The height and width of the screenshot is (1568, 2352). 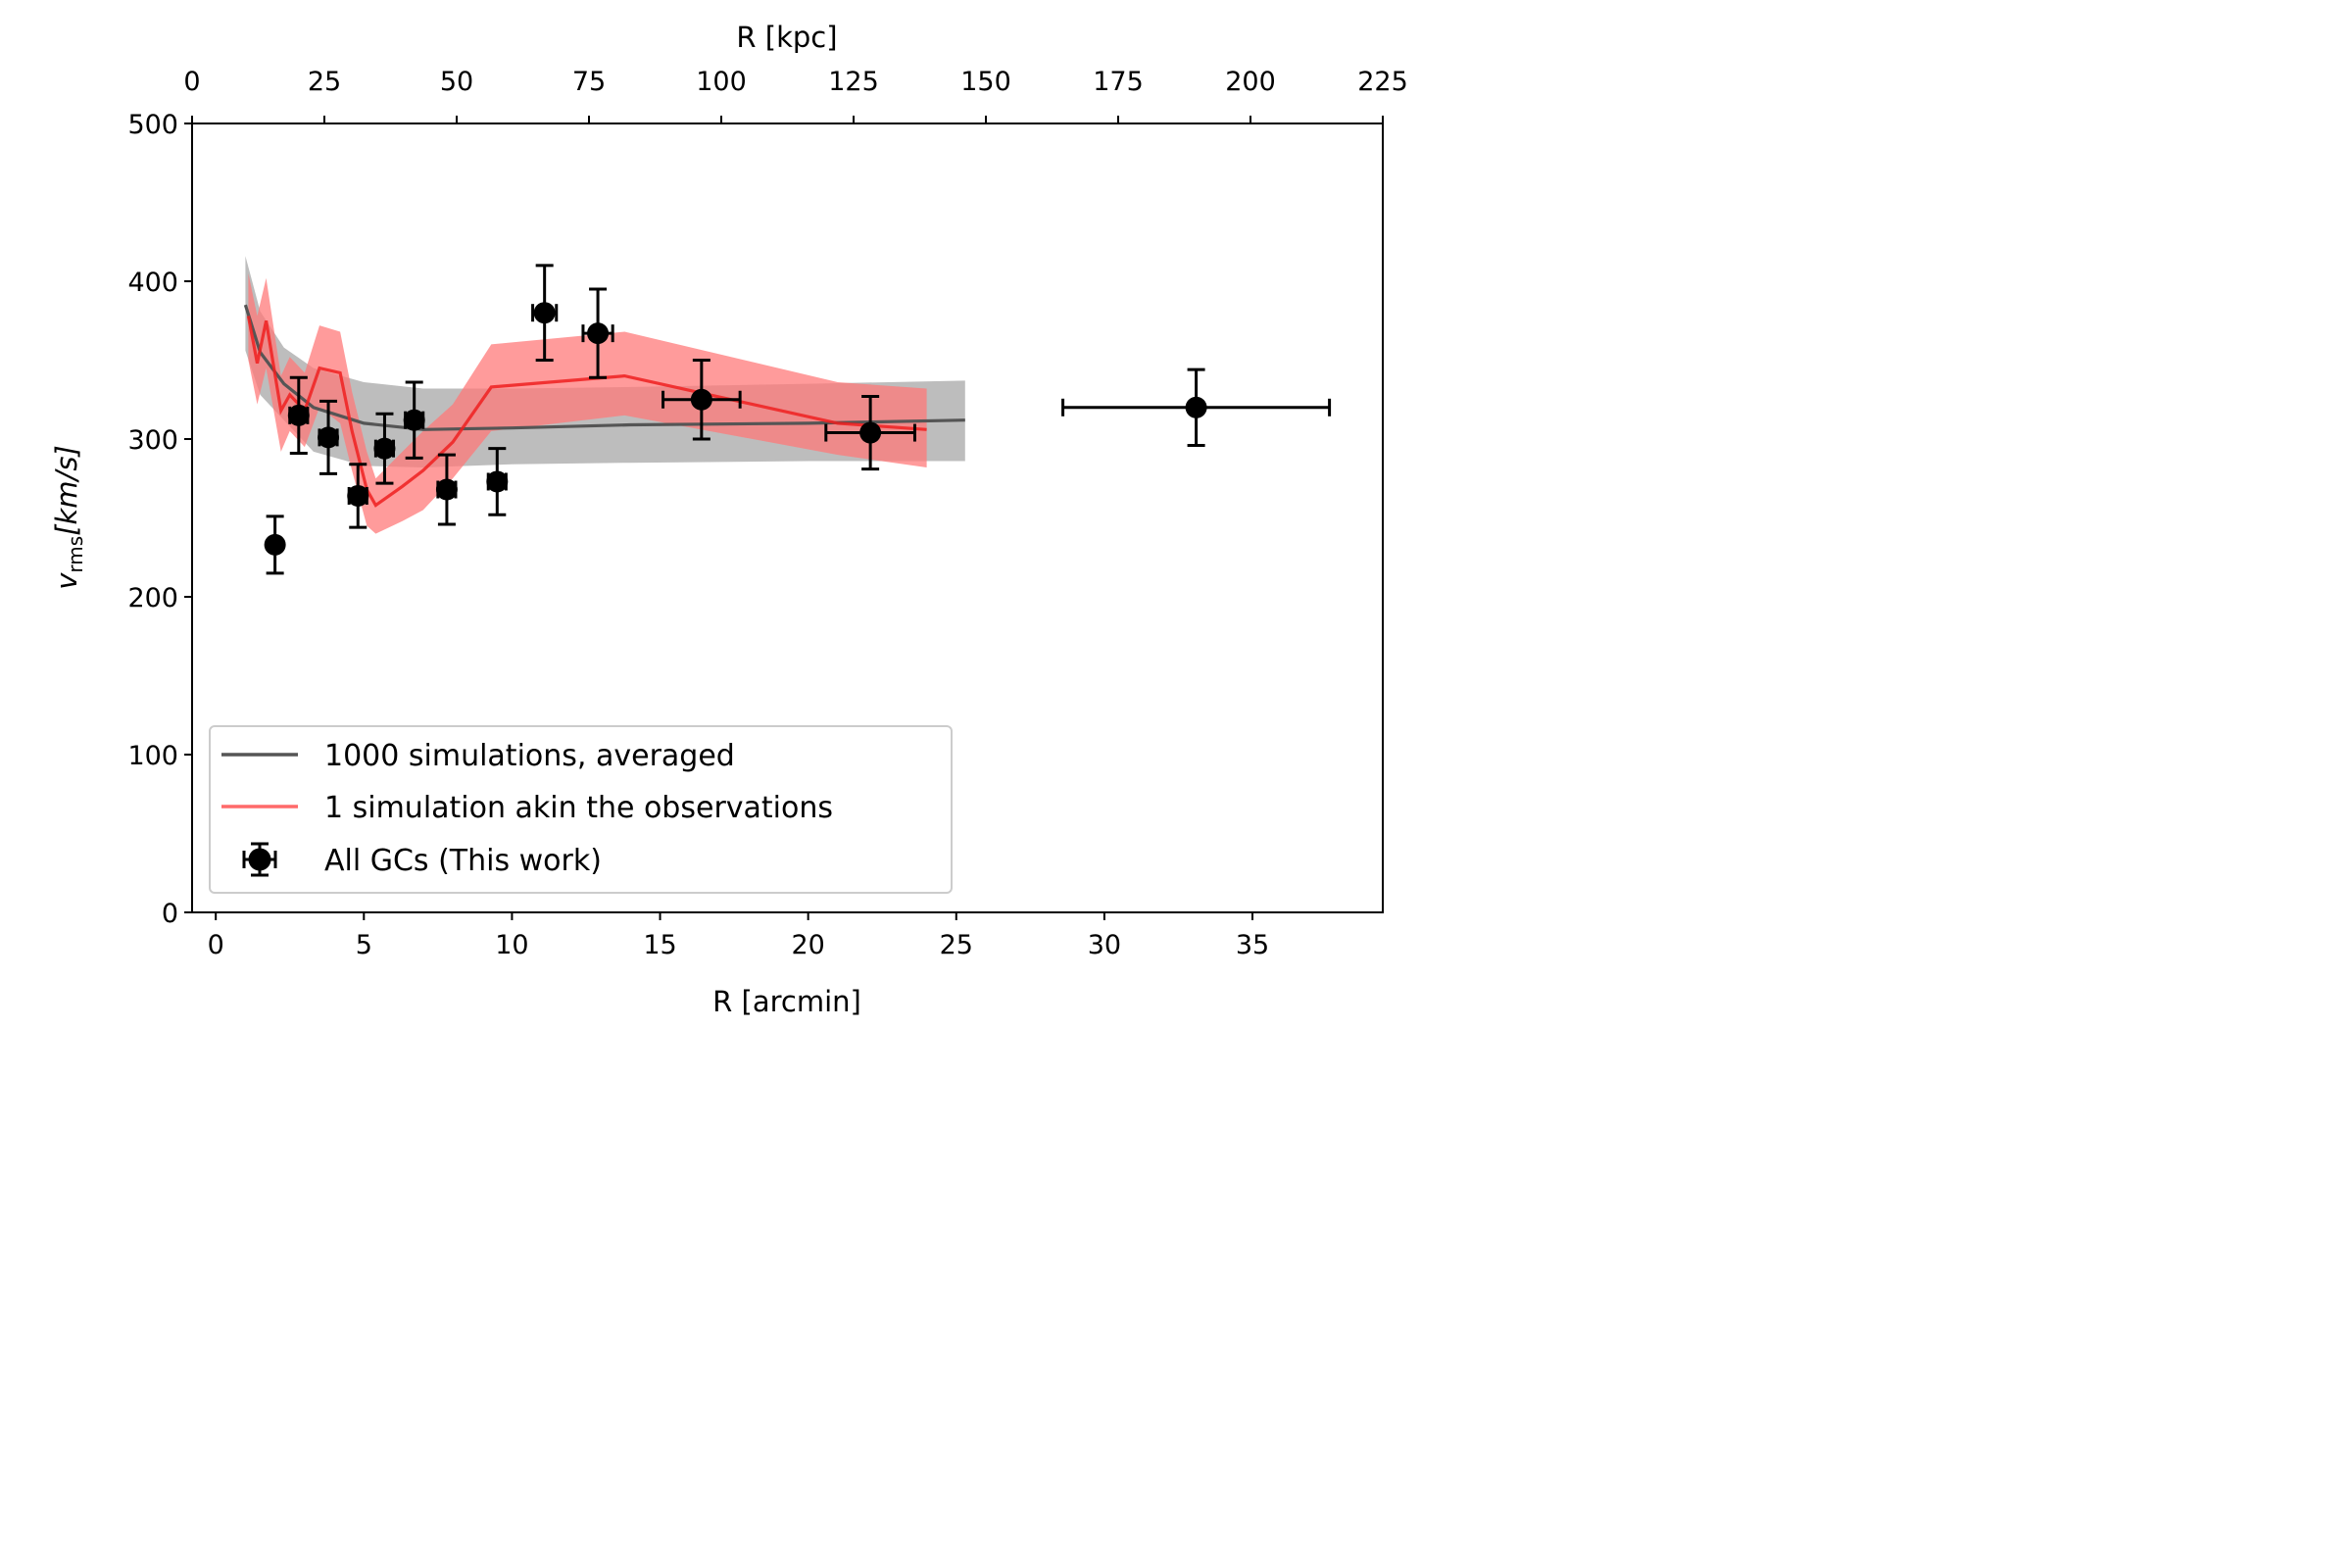 What do you see at coordinates (578, 808) in the screenshot?
I see `legend-label-single: 1 simulation akin the observations` at bounding box center [578, 808].